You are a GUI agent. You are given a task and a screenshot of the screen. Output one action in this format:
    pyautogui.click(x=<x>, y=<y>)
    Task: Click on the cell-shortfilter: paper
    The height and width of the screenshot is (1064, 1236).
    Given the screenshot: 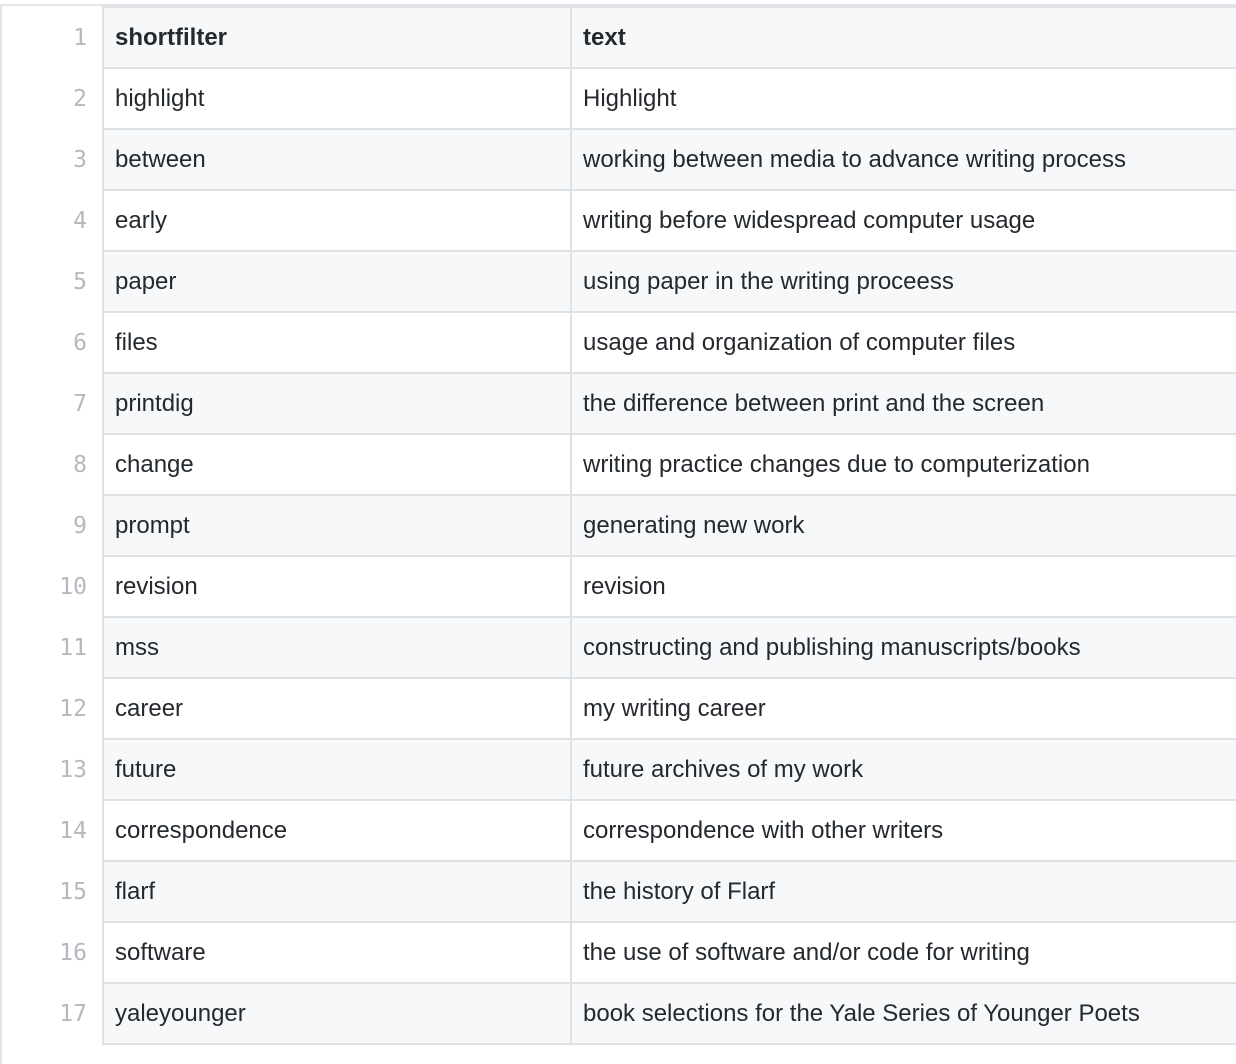 What is the action you would take?
    pyautogui.click(x=337, y=281)
    